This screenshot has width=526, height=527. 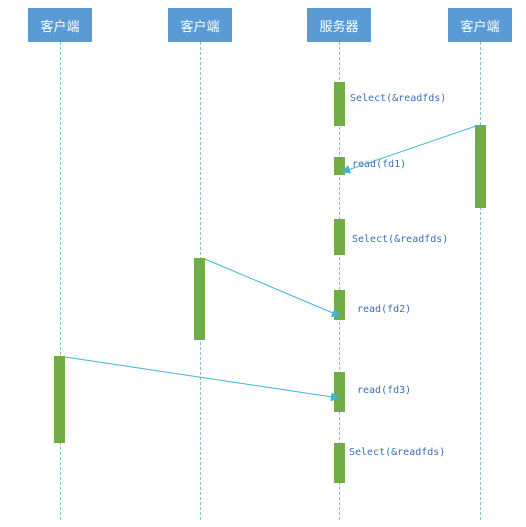 What do you see at coordinates (409, 149) in the screenshot?
I see `arrow-client-3-to-server` at bounding box center [409, 149].